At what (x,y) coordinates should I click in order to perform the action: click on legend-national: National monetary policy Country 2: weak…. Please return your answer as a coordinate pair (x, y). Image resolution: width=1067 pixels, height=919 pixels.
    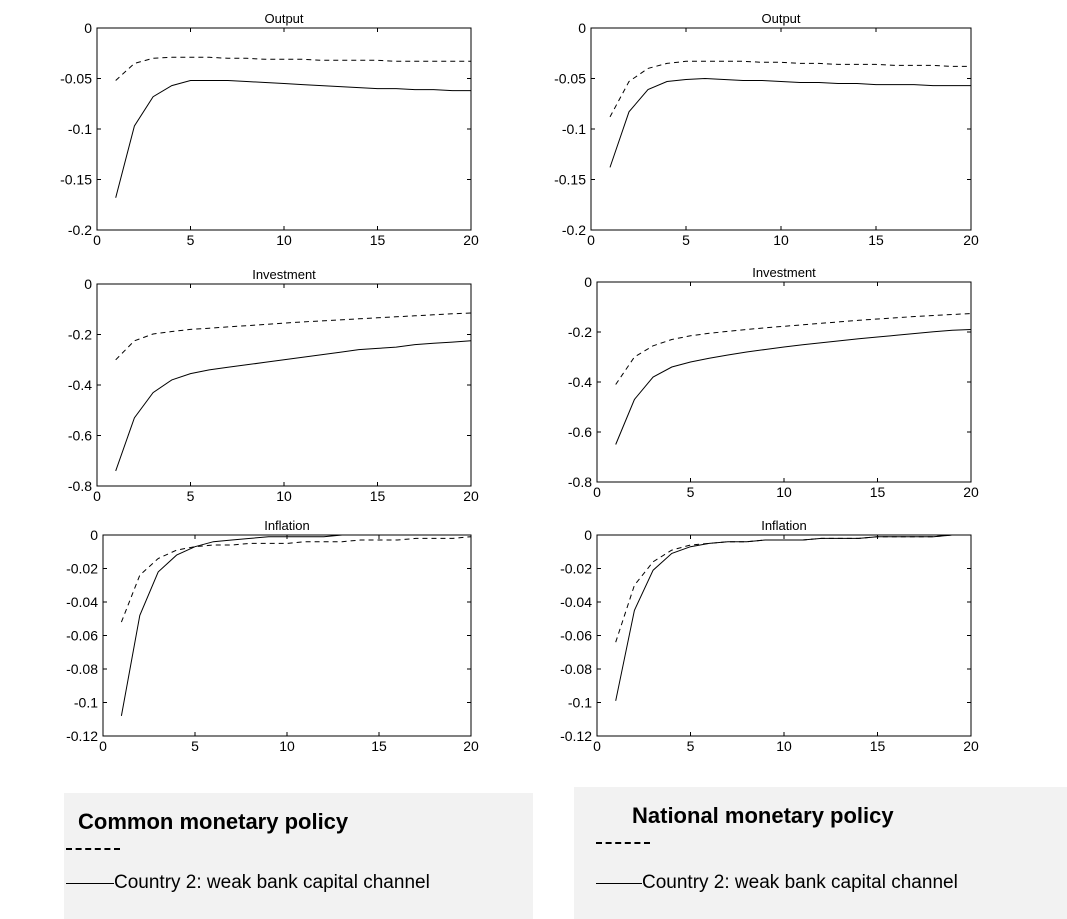
    Looking at the image, I should click on (820, 853).